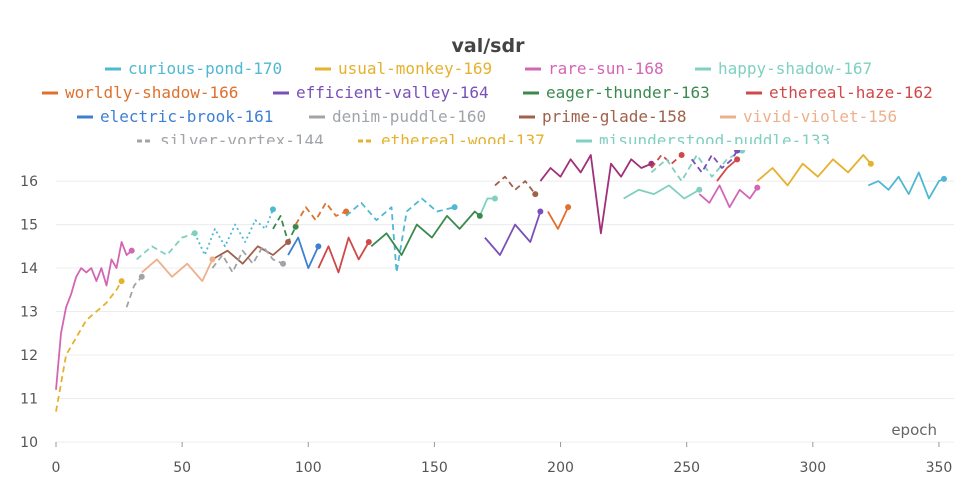 Image resolution: width=976 pixels, height=489 pixels. What do you see at coordinates (308, 468) in the screenshot?
I see `x-tick-label: 100` at bounding box center [308, 468].